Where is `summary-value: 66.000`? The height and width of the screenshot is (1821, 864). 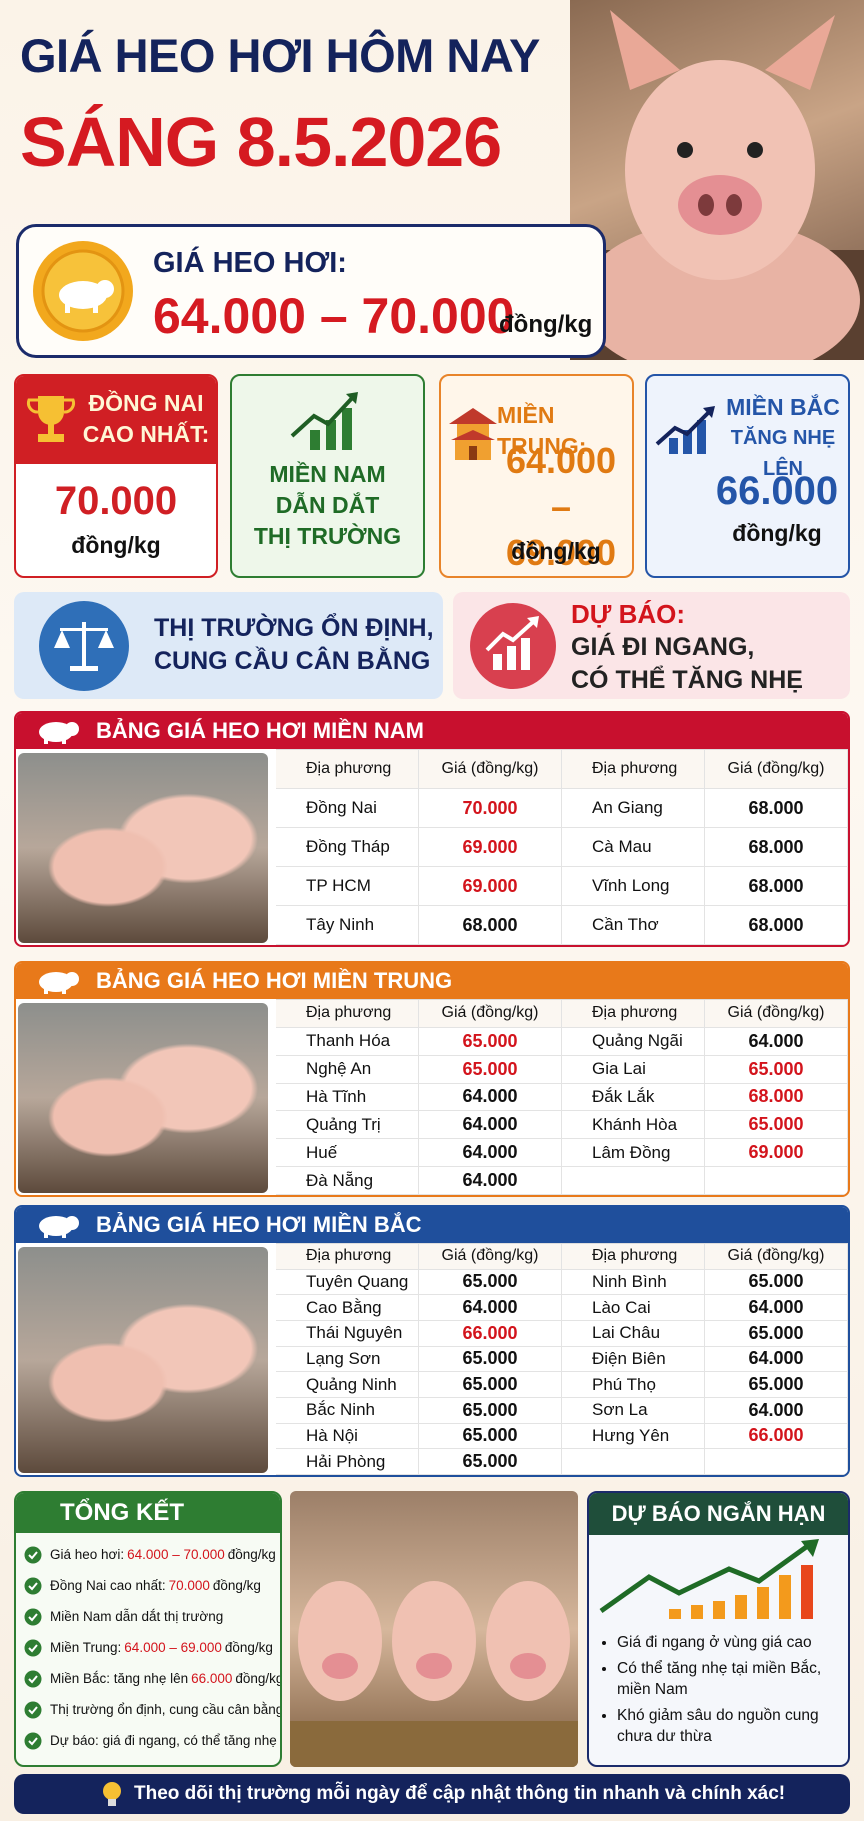
summary-value: 66.000 is located at coordinates (212, 1678).